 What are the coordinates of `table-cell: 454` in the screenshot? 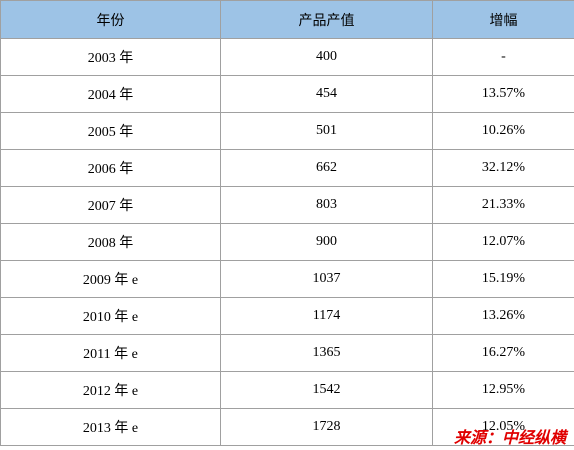 It's located at (326, 94).